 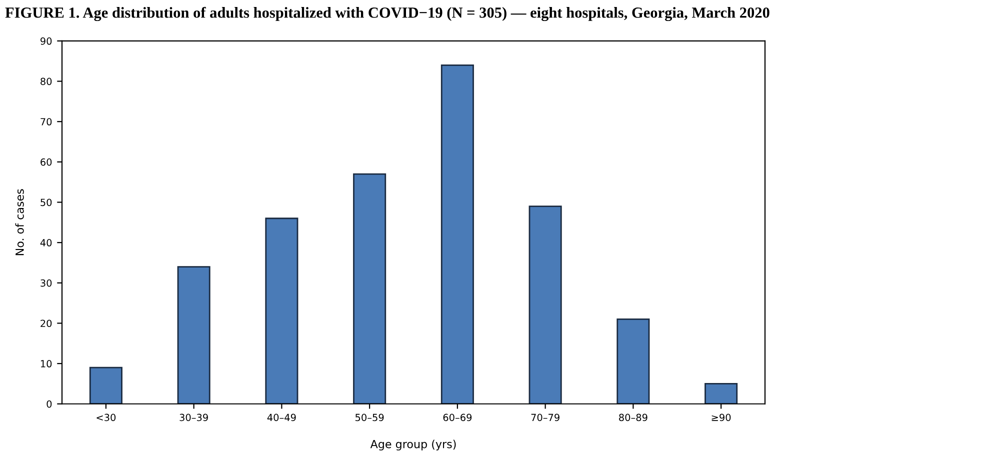 What do you see at coordinates (46, 364) in the screenshot?
I see `y-tick-label: 10` at bounding box center [46, 364].